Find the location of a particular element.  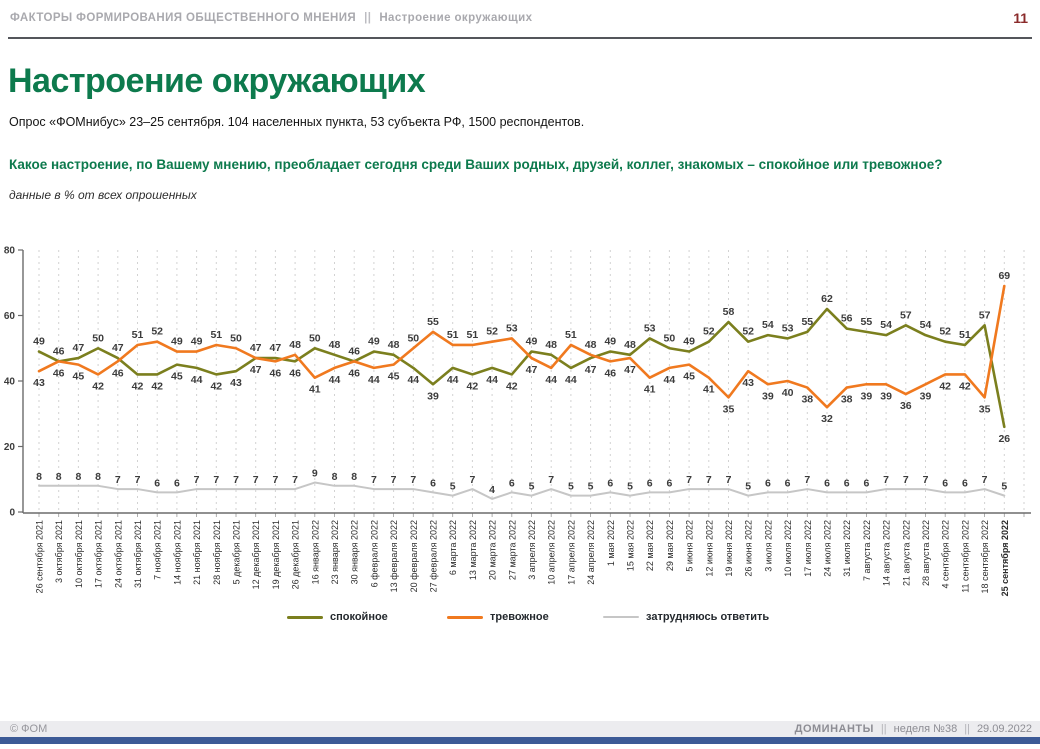

point-label-anxious: 49 is located at coordinates (177, 342).